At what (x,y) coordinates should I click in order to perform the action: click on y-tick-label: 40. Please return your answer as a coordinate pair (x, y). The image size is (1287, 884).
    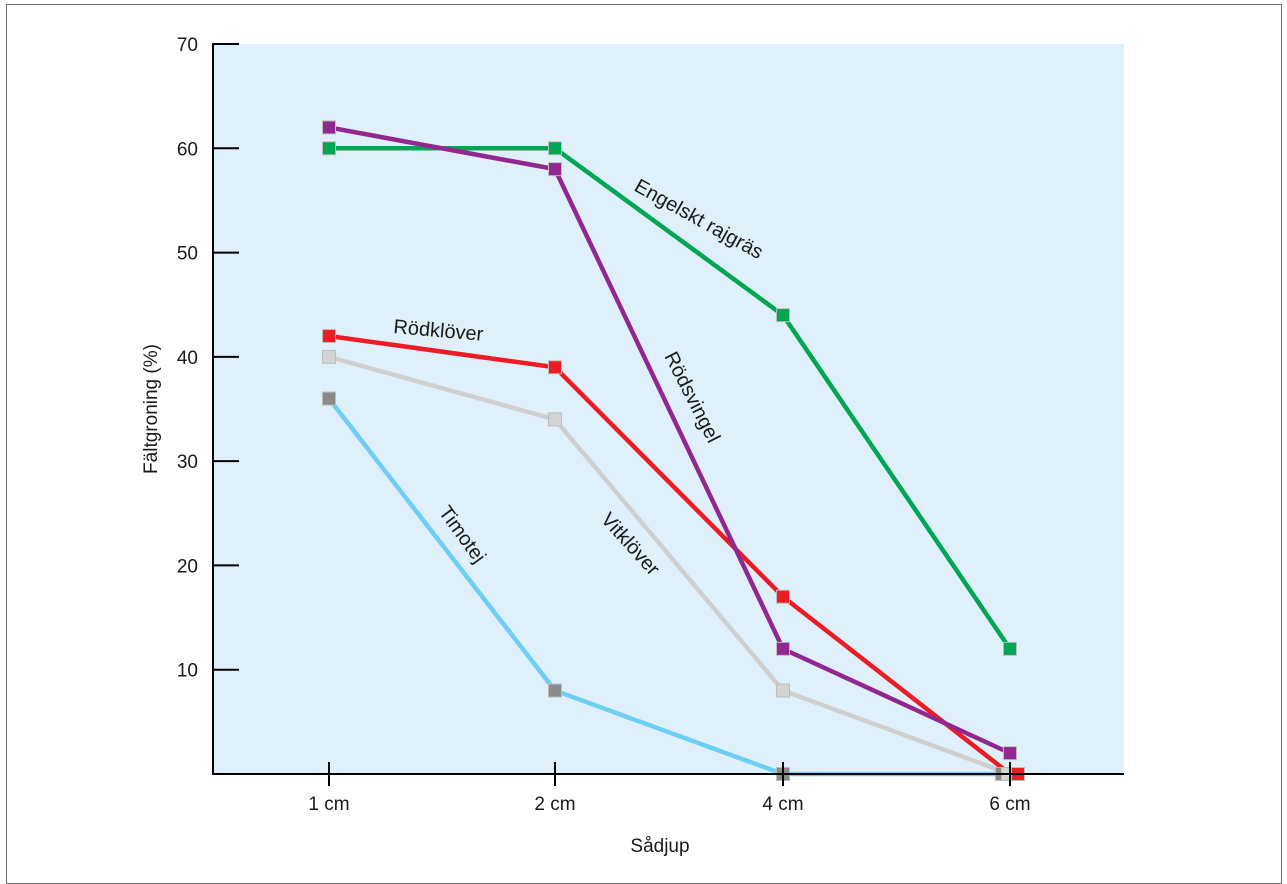
    Looking at the image, I should click on (187, 358).